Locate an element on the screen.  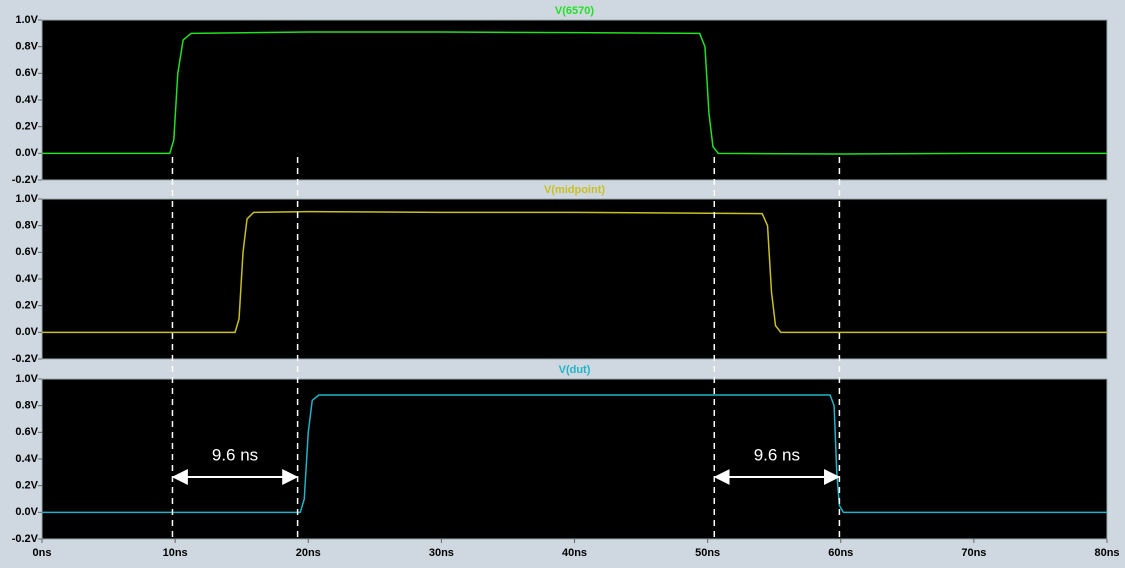
x-tick-label: 80ns is located at coordinates (1106, 553).